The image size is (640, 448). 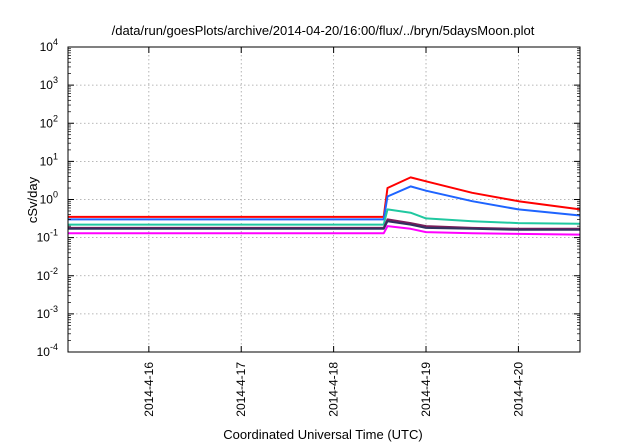 I want to click on y-tick-label: 10⁻³, so click(x=47, y=312).